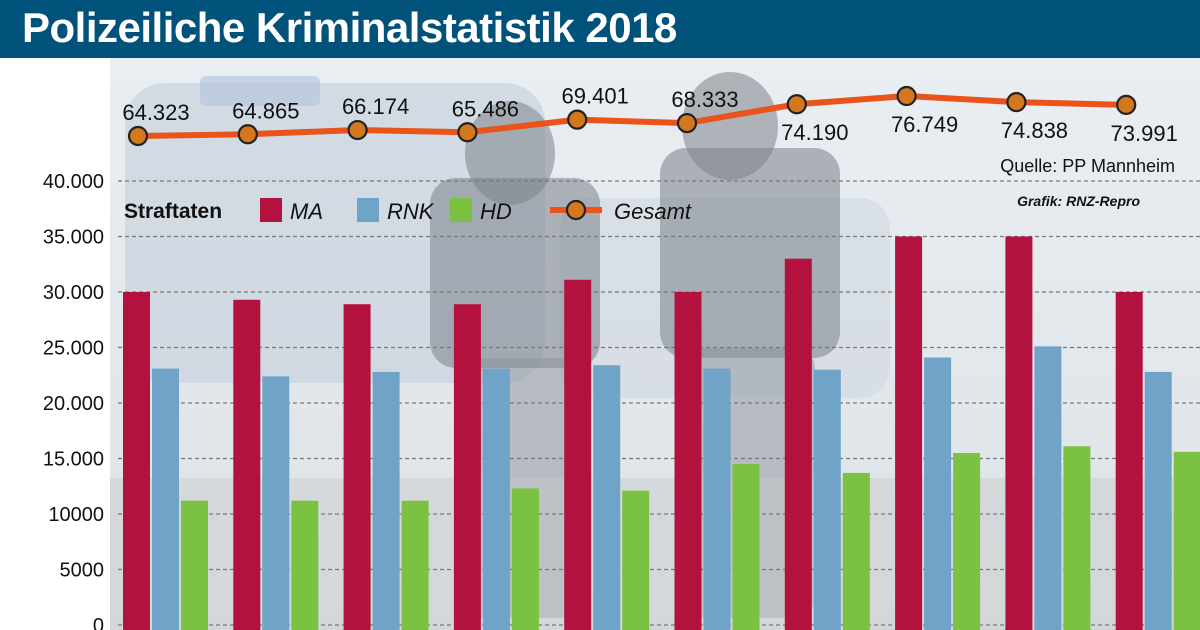 The width and height of the screenshot is (1200, 630). Describe the element at coordinates (73, 404) in the screenshot. I see `y-tick-label: 20.000` at that location.